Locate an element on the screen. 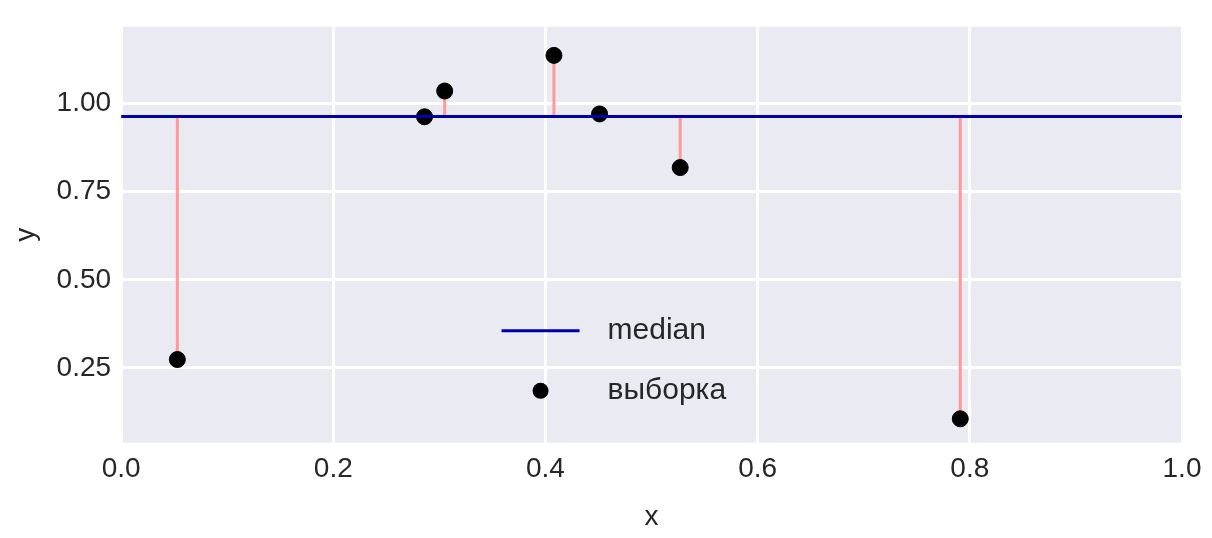  y-axis-title: y is located at coordinates (24, 234).